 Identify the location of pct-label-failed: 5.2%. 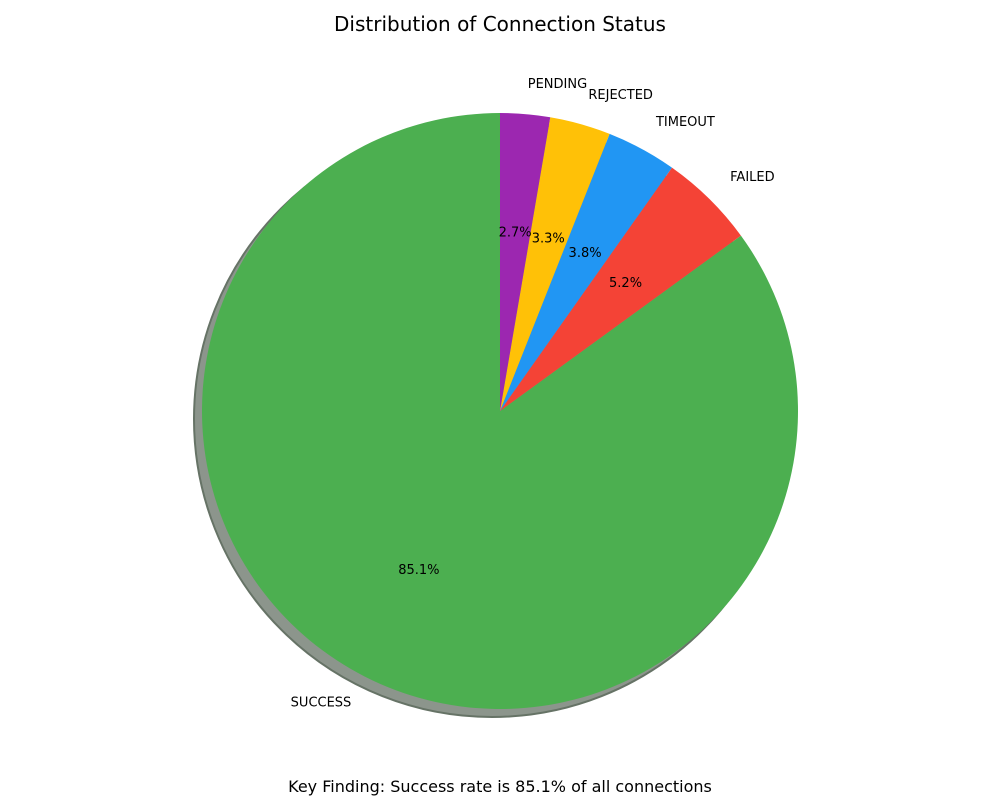
(625, 283).